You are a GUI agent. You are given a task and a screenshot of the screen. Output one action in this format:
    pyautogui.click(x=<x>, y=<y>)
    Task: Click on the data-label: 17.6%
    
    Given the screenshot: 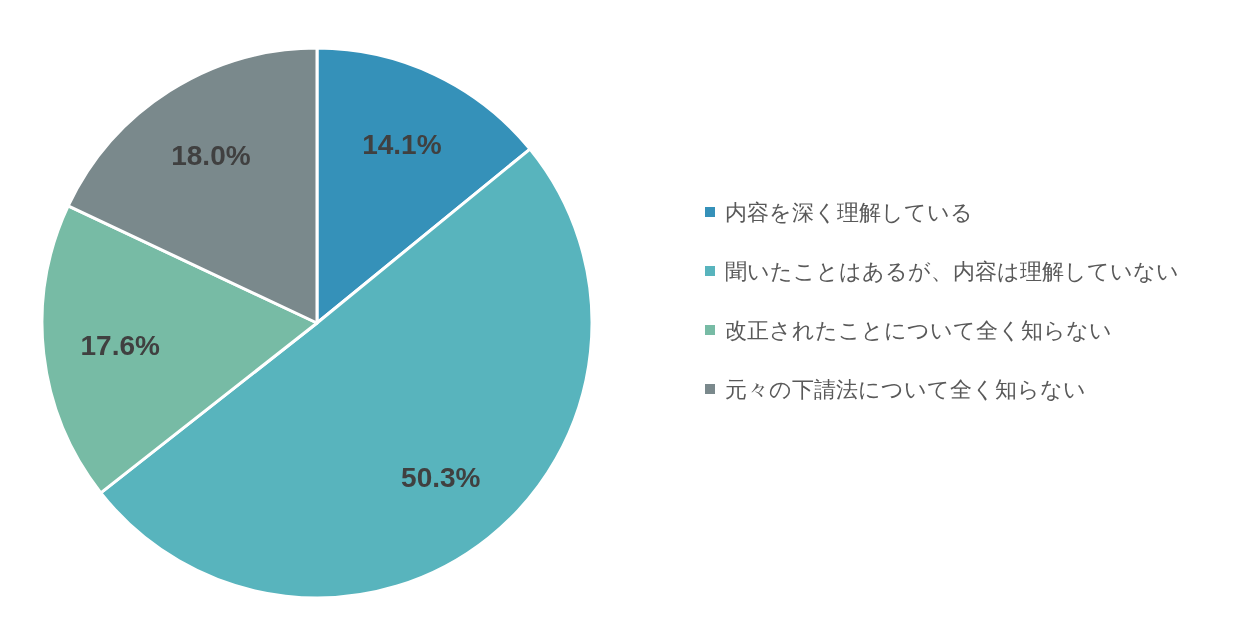 What is the action you would take?
    pyautogui.click(x=120, y=345)
    